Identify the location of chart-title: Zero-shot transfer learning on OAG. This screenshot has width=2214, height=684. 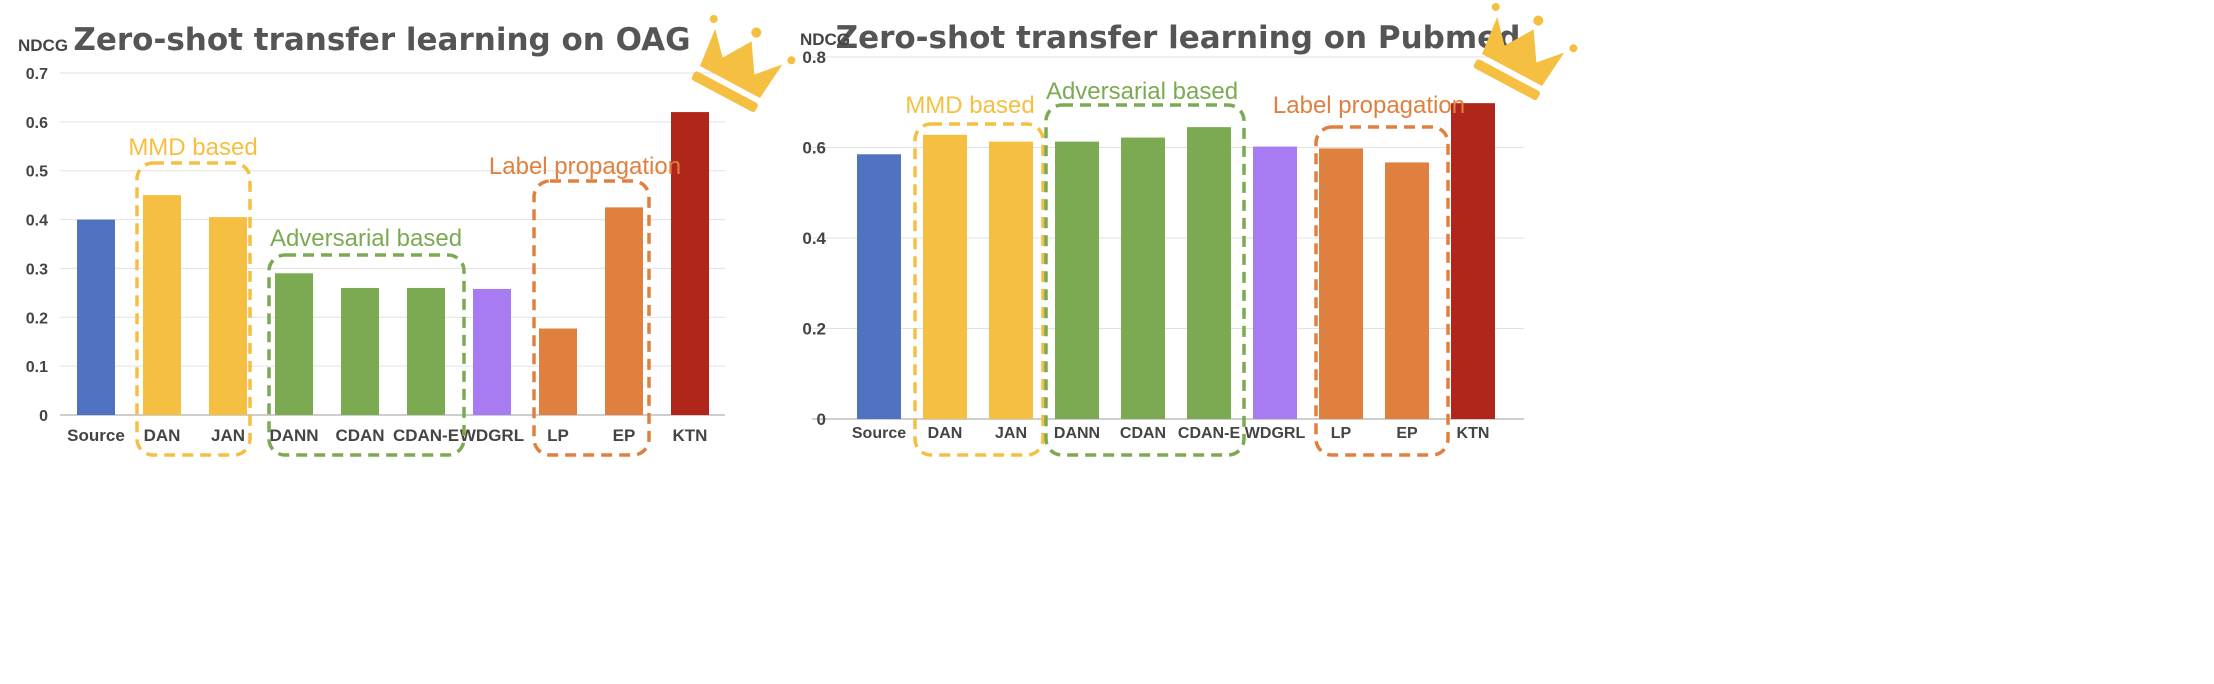
(381, 40).